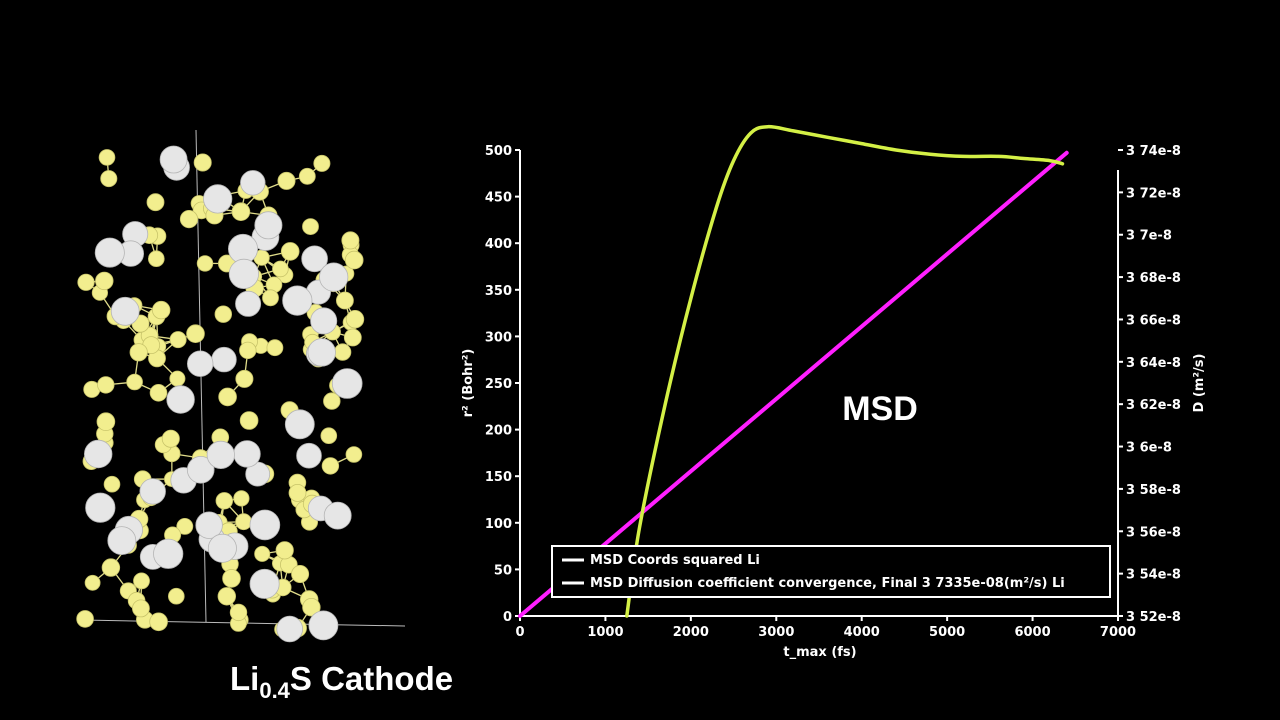  I want to click on y-tick-label-left: 300, so click(498, 337).